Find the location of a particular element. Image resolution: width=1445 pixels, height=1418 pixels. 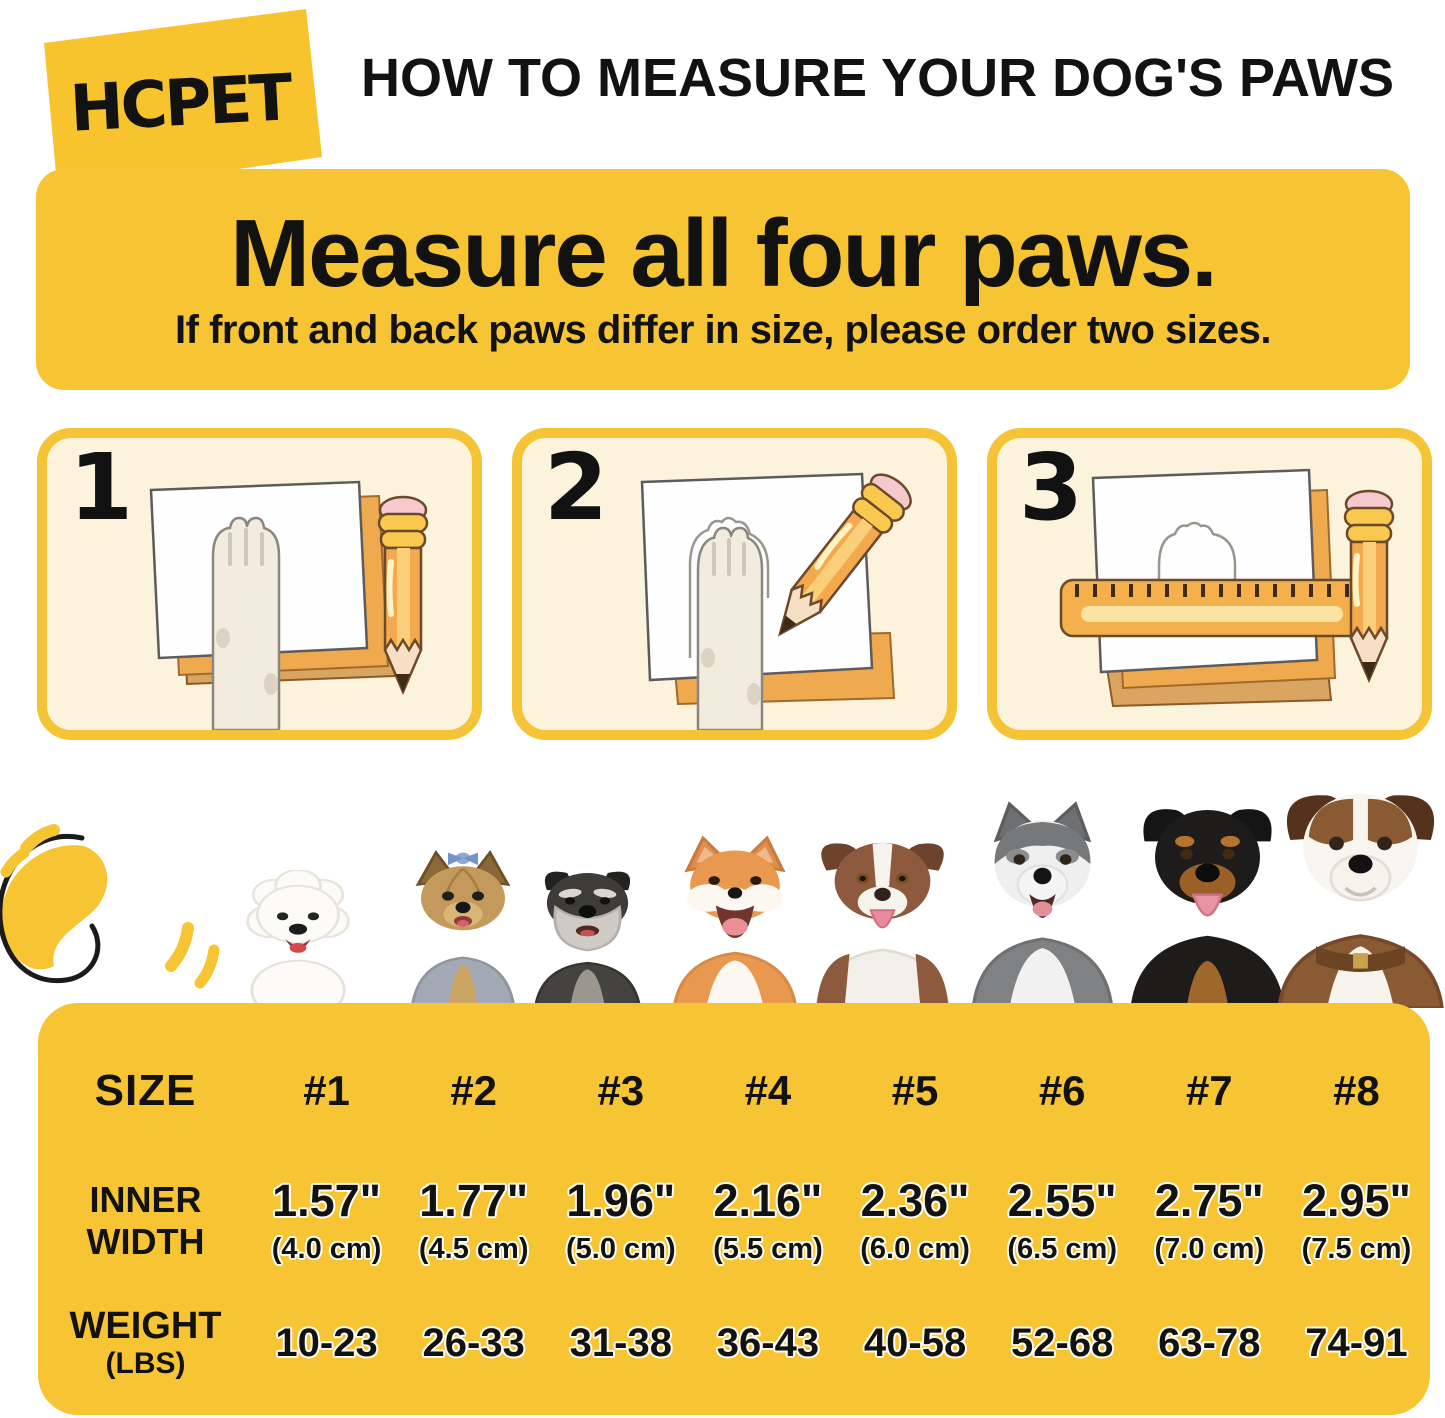

ruler-measuring-paw-outline-illustration is located at coordinates (1227, 588).